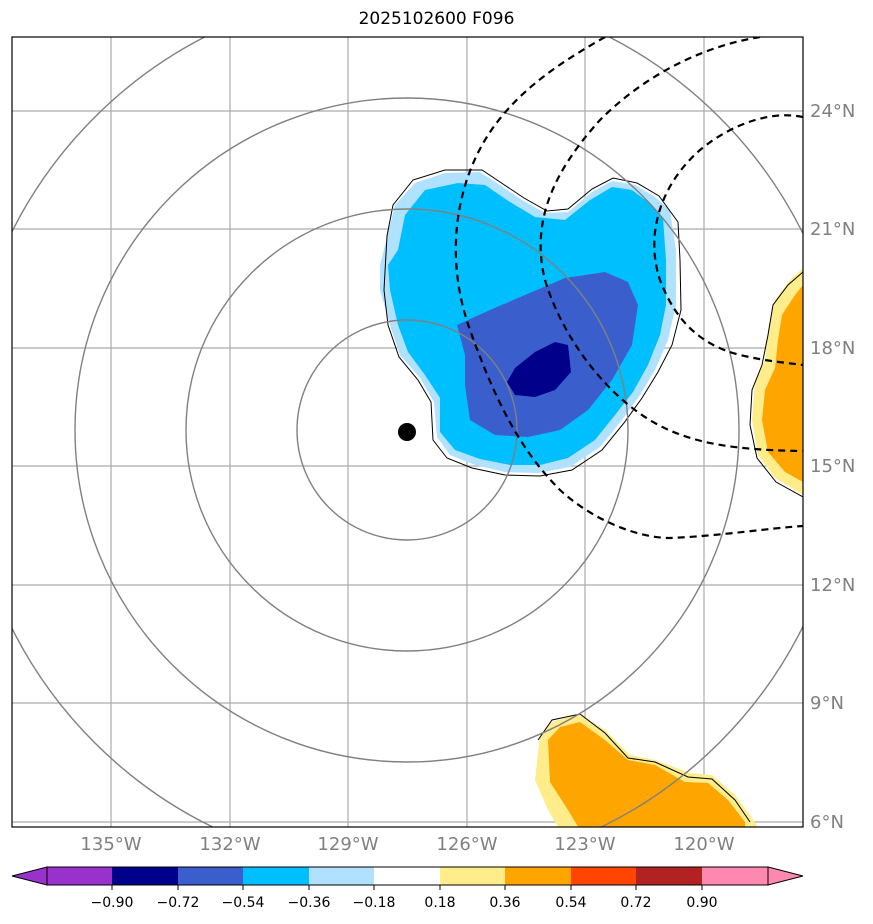  I want to click on colorbar-under-extend, so click(29, 876).